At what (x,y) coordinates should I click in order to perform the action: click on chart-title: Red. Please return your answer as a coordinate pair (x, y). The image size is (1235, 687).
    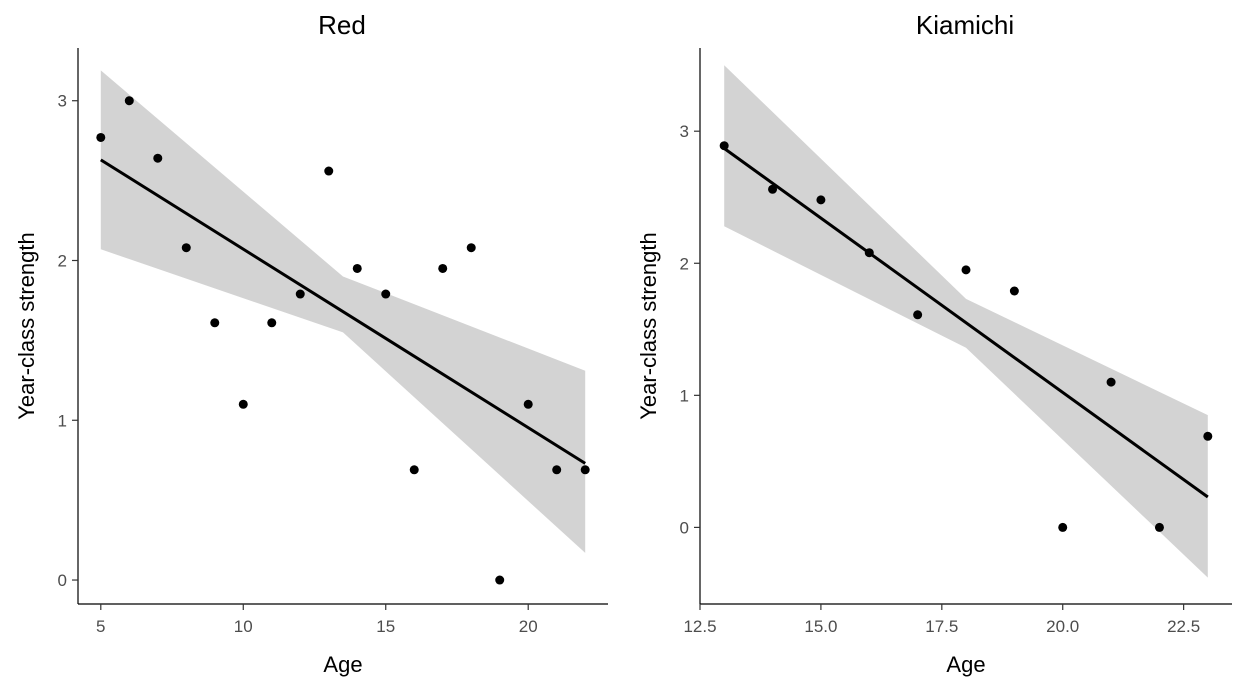
    Looking at the image, I should click on (342, 25).